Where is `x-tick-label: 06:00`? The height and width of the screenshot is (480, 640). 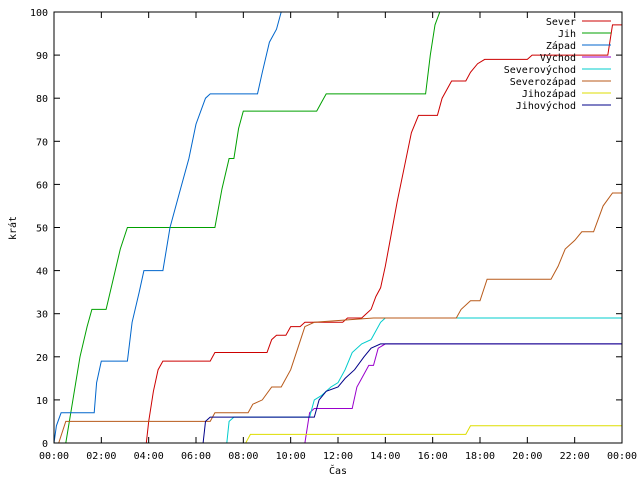 x-tick-label: 06:00 is located at coordinates (196, 456).